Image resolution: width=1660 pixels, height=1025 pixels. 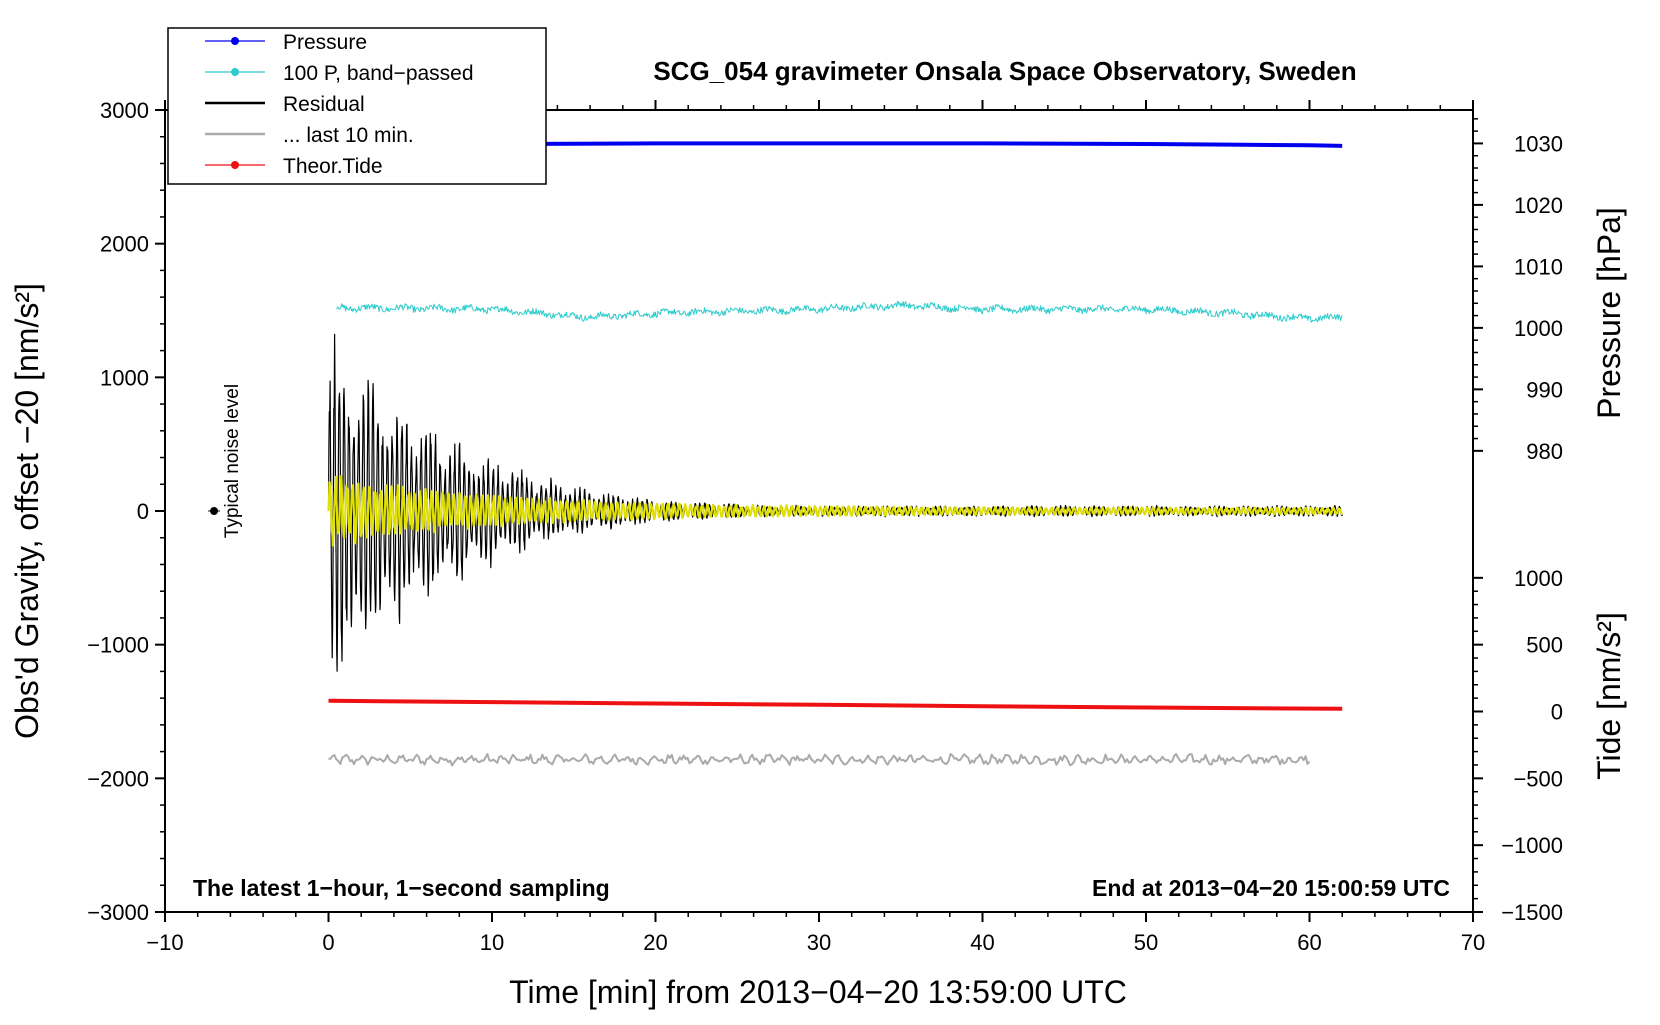 What do you see at coordinates (333, 166) in the screenshot?
I see `legend-label: Theor.Tide` at bounding box center [333, 166].